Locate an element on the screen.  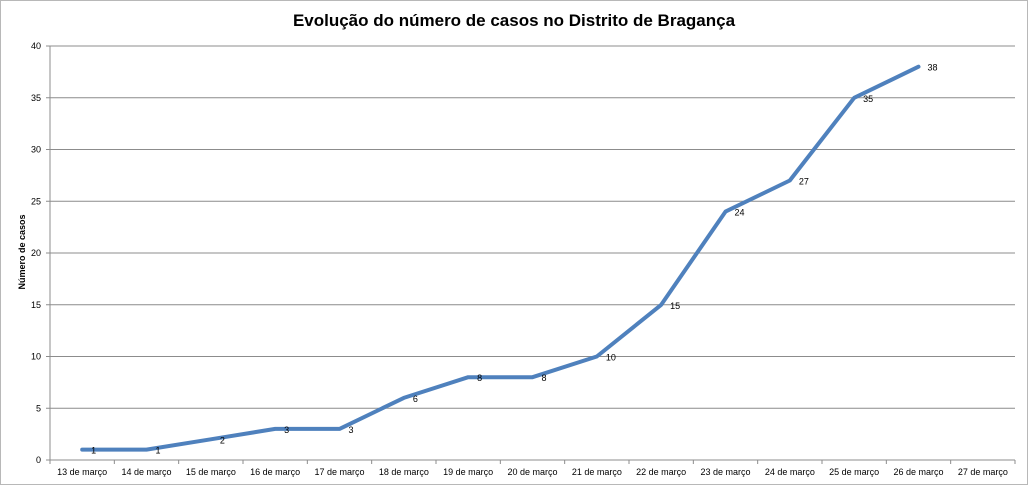
y-tick-label: 20 is located at coordinates (36, 253).